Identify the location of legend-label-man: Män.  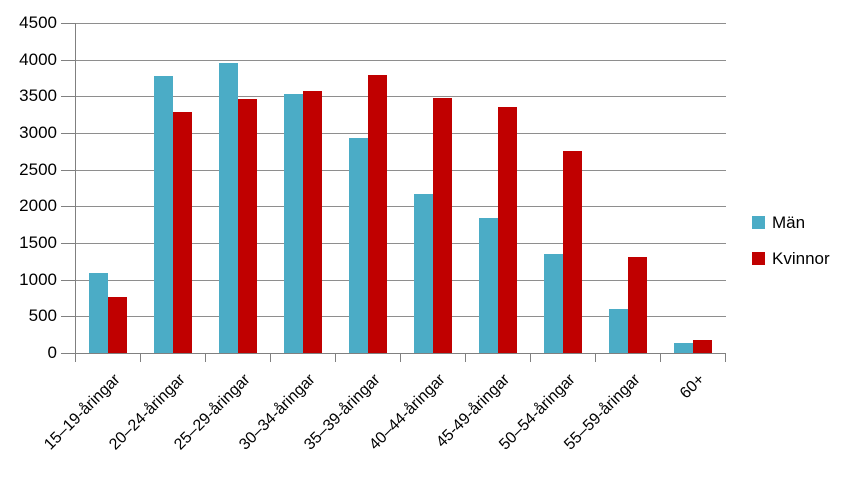
(789, 222).